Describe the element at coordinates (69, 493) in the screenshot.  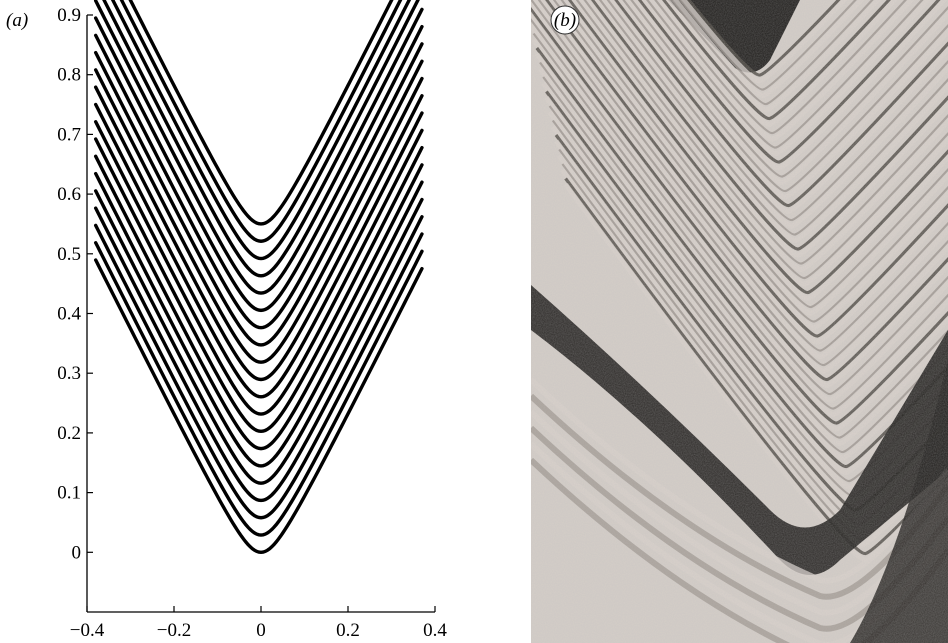
I see `y-tick-label: 0.1` at that location.